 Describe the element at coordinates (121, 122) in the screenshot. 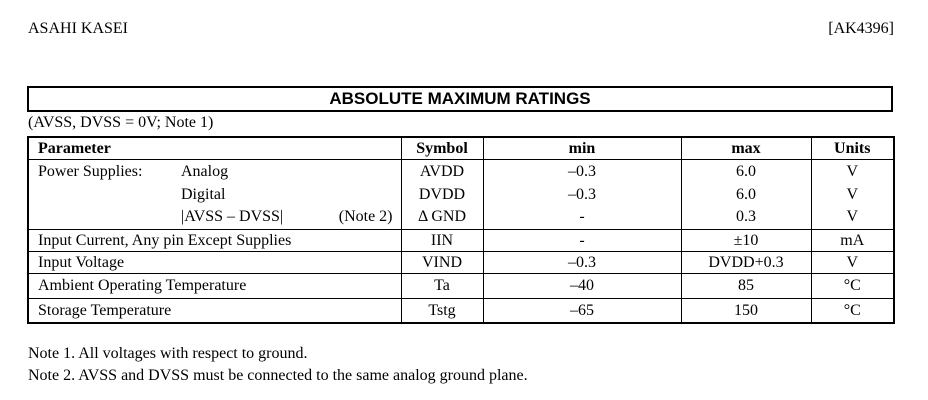

I see `condition: (AVSS, DVSS = 0V; Note 1)` at that location.